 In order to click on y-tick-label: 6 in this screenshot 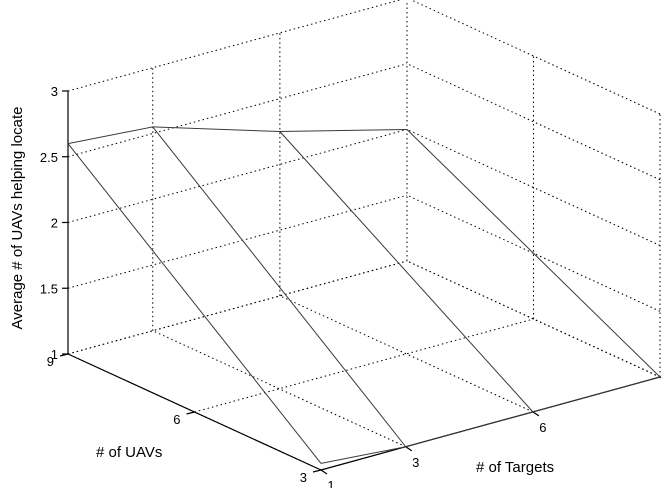, I will do `click(176, 419)`.